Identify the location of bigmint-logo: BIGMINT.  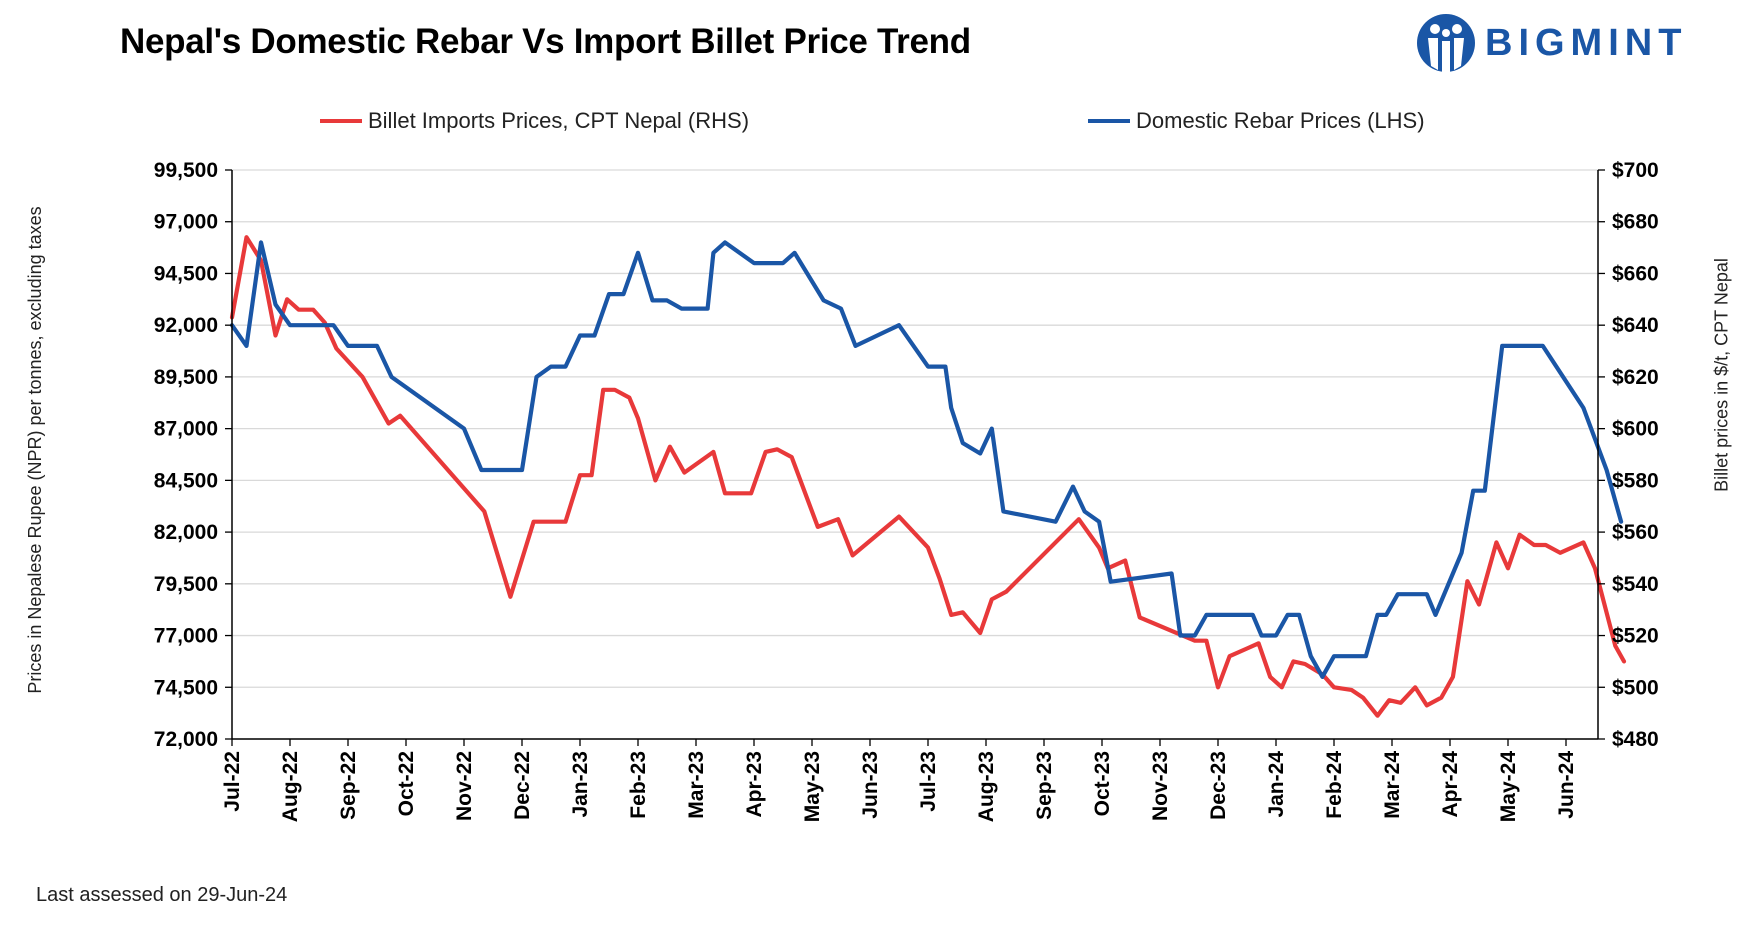
(1551, 43).